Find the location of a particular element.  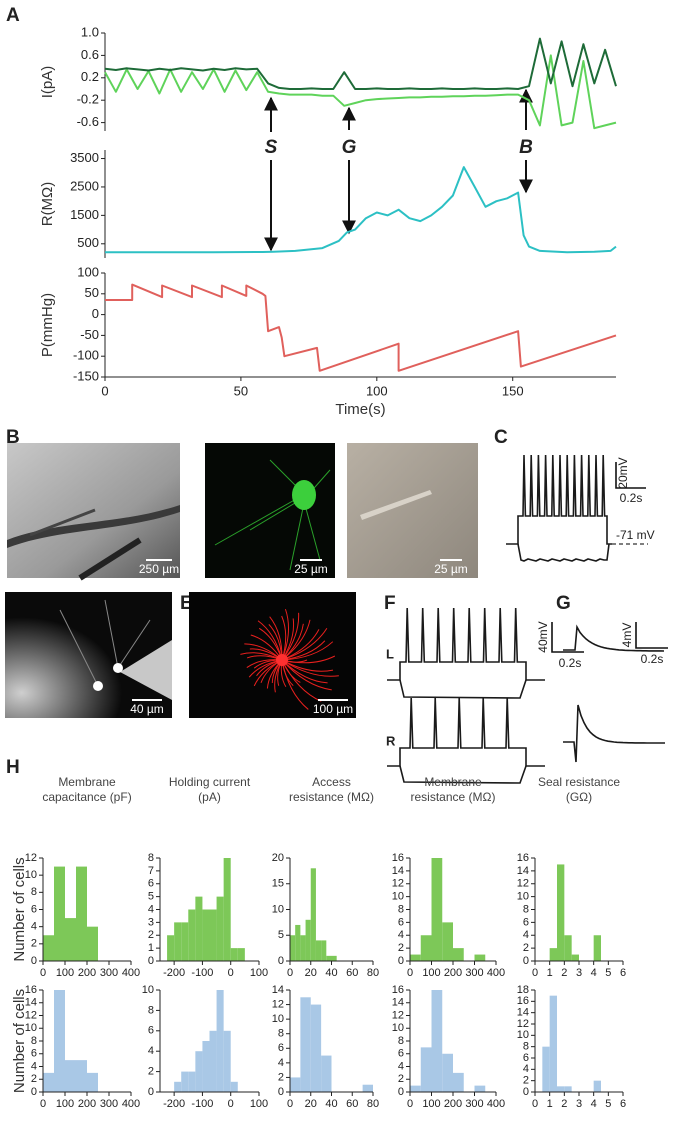

histogram-title: Membrane is located at coordinates (87, 782).